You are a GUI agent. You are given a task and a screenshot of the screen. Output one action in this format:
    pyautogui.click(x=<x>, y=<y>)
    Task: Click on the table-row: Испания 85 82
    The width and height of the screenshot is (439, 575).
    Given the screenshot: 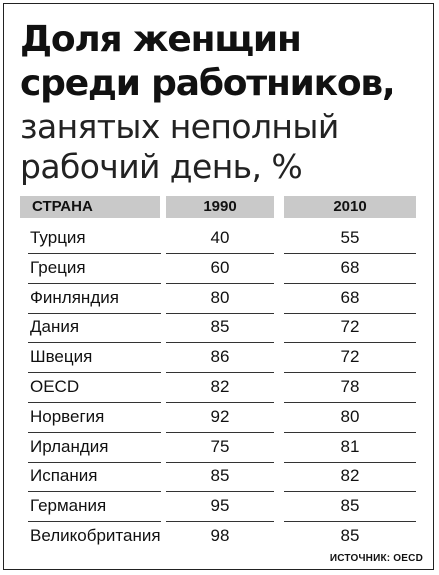 What is the action you would take?
    pyautogui.click(x=219, y=479)
    